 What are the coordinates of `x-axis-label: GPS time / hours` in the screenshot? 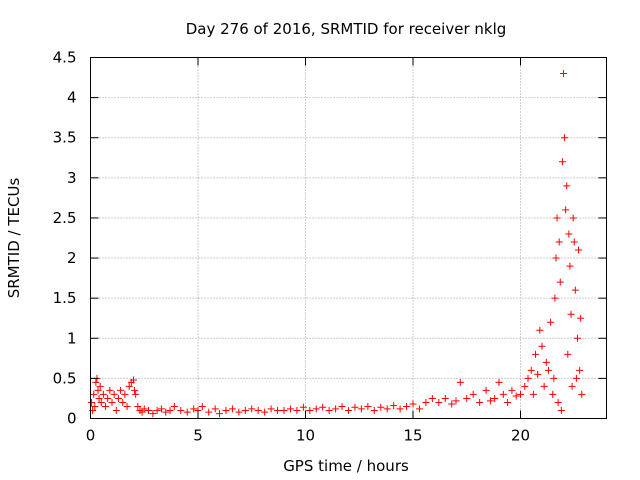 It's located at (346, 466).